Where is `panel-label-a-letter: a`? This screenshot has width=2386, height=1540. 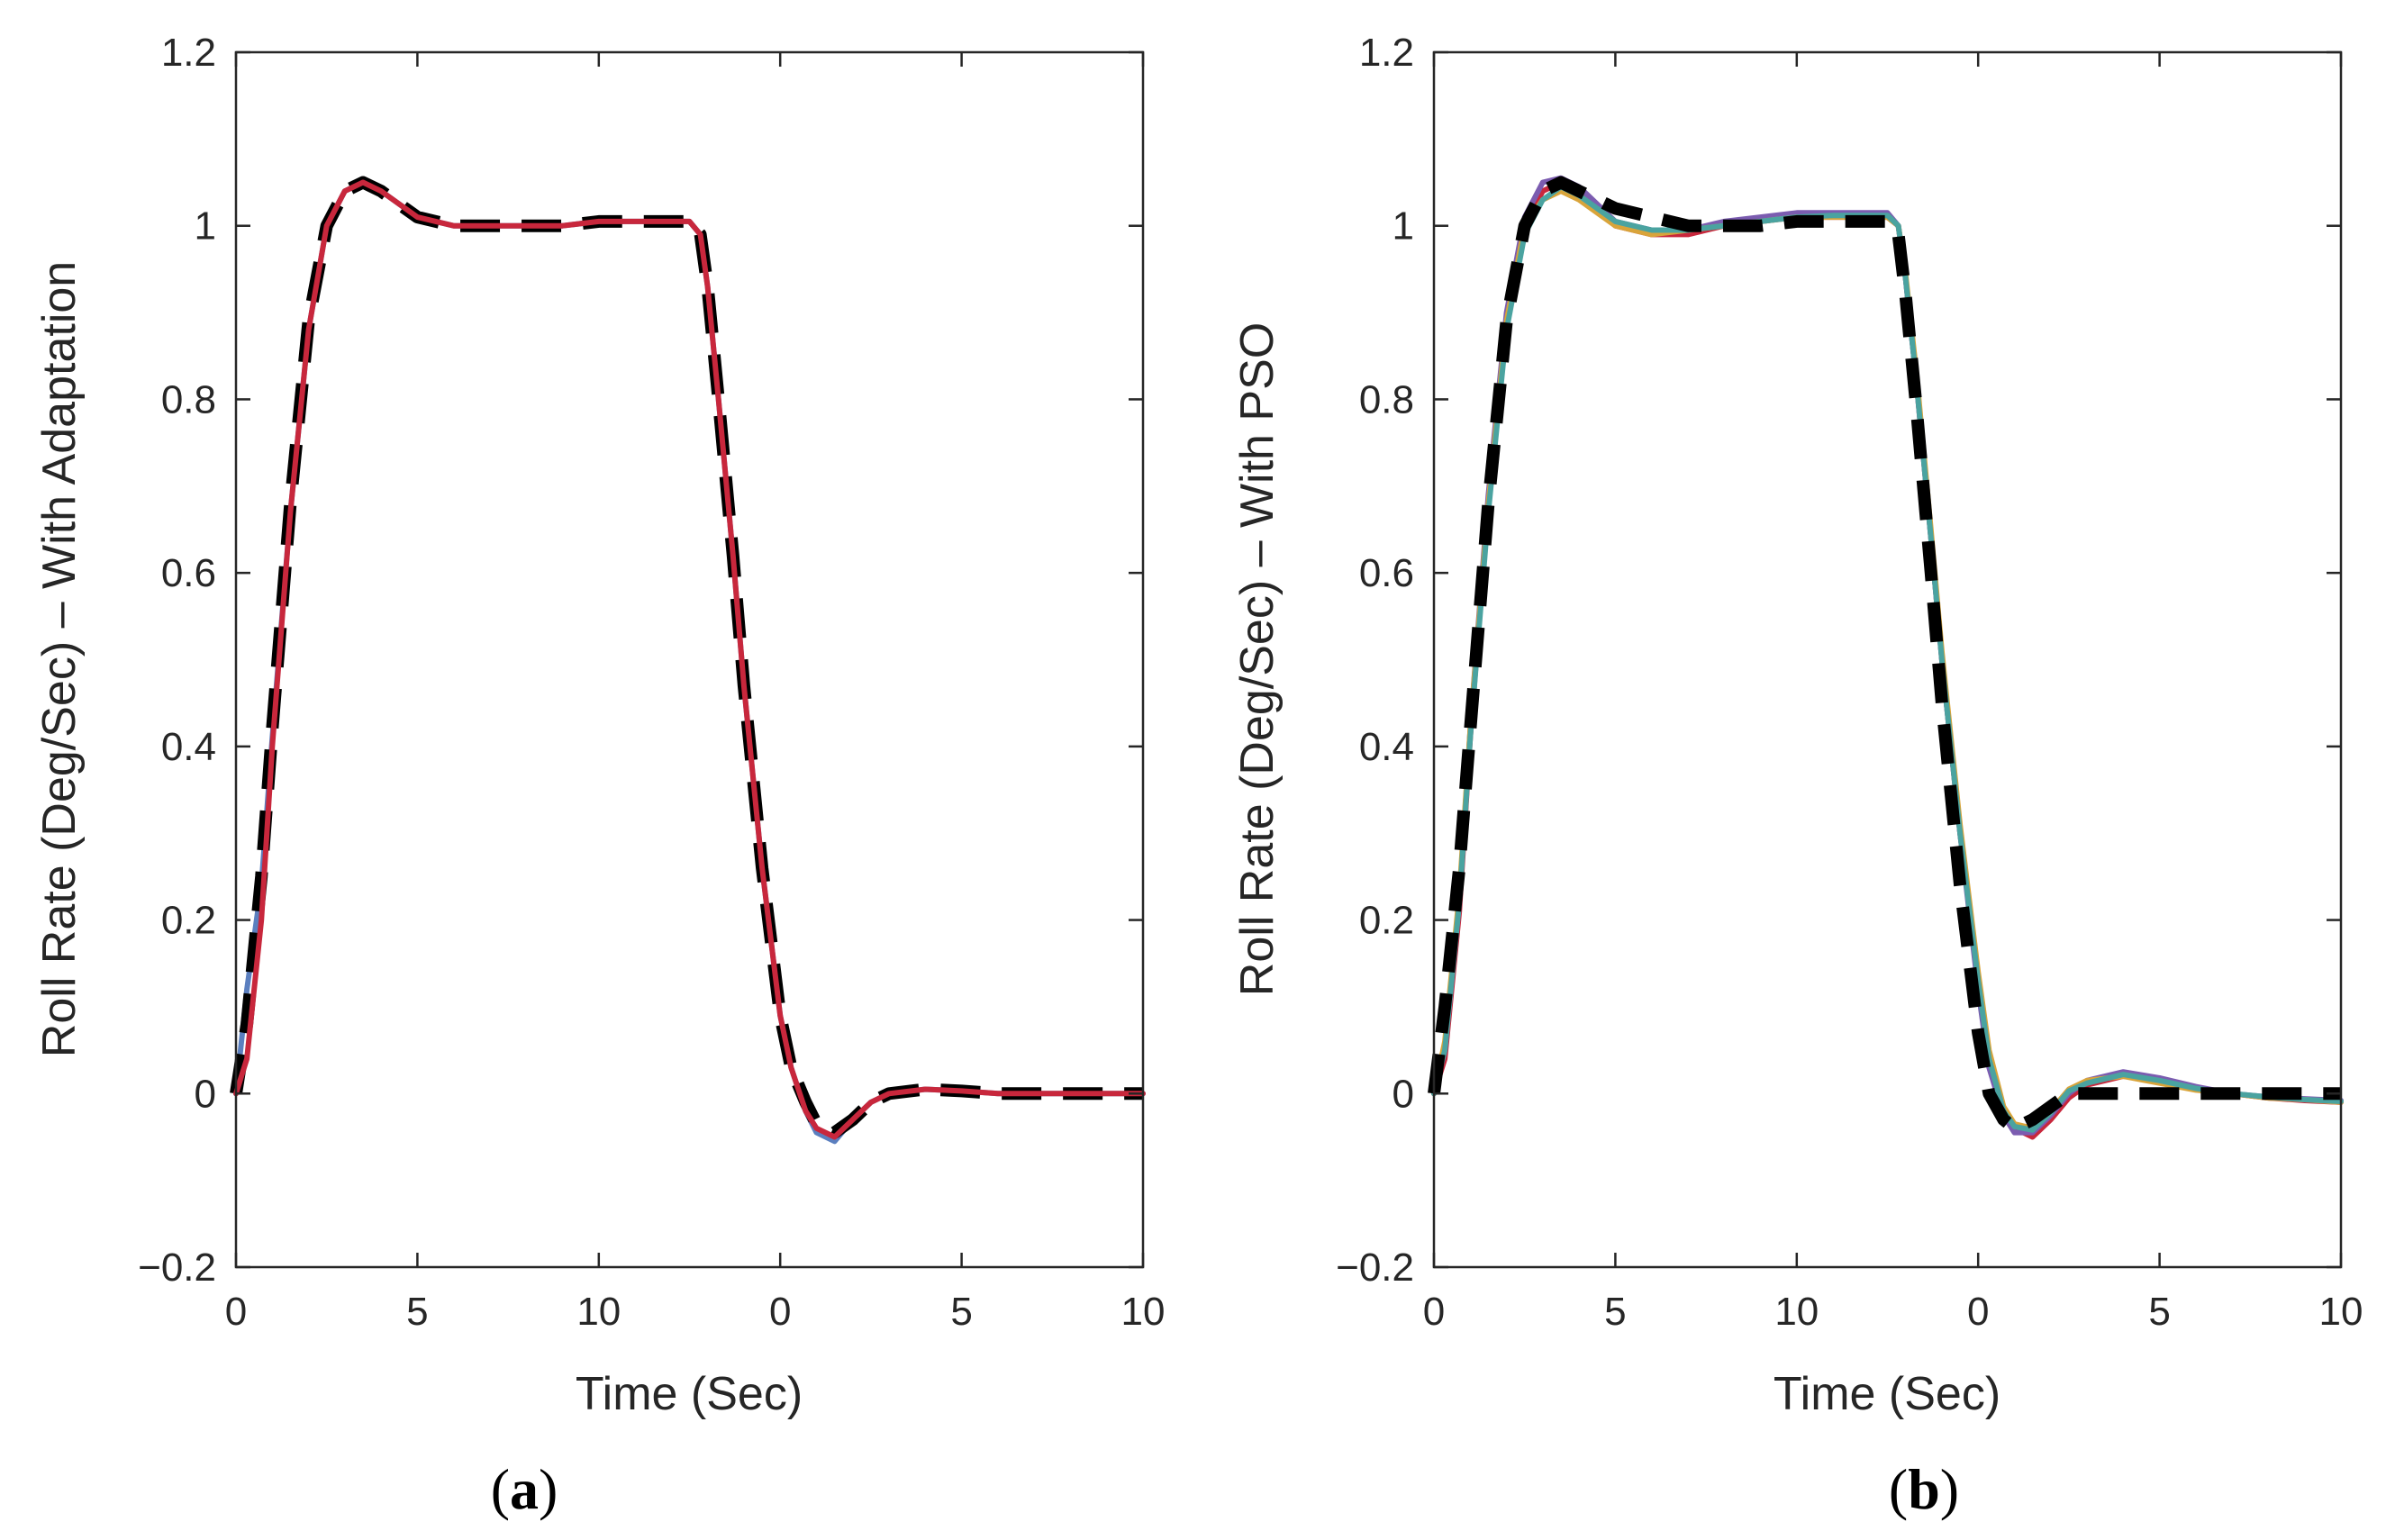 panel-label-a-letter: a is located at coordinates (524, 1489).